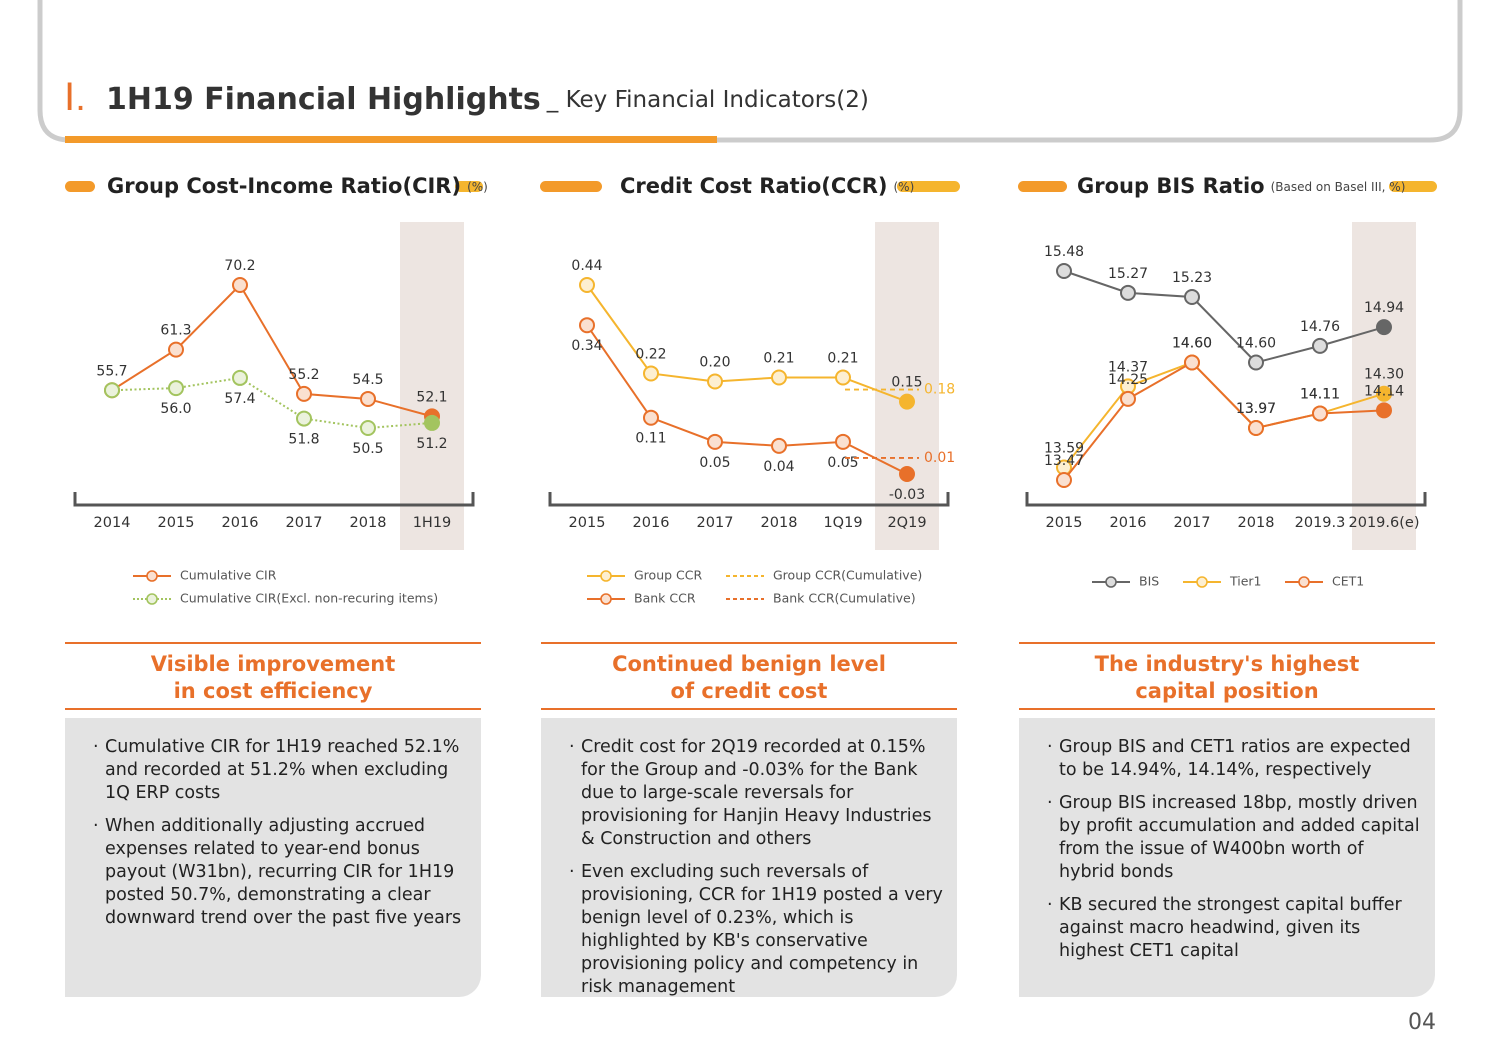  What do you see at coordinates (707, 100) in the screenshot?
I see `subtitle: _ Key Financial Indicators(2)` at bounding box center [707, 100].